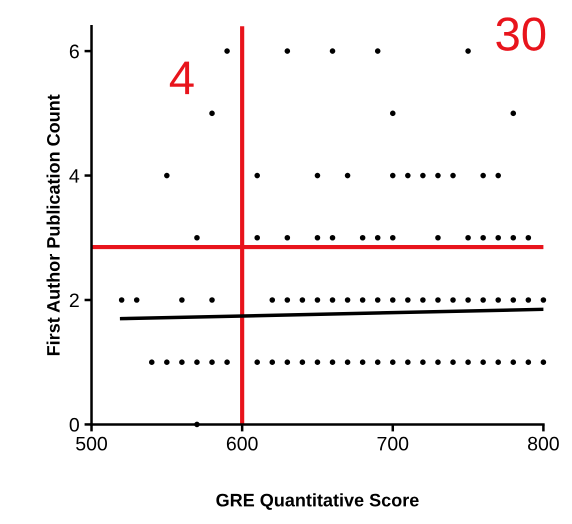 The image size is (572, 524). Describe the element at coordinates (182, 78) in the screenshot. I see `annotation: 4` at that location.